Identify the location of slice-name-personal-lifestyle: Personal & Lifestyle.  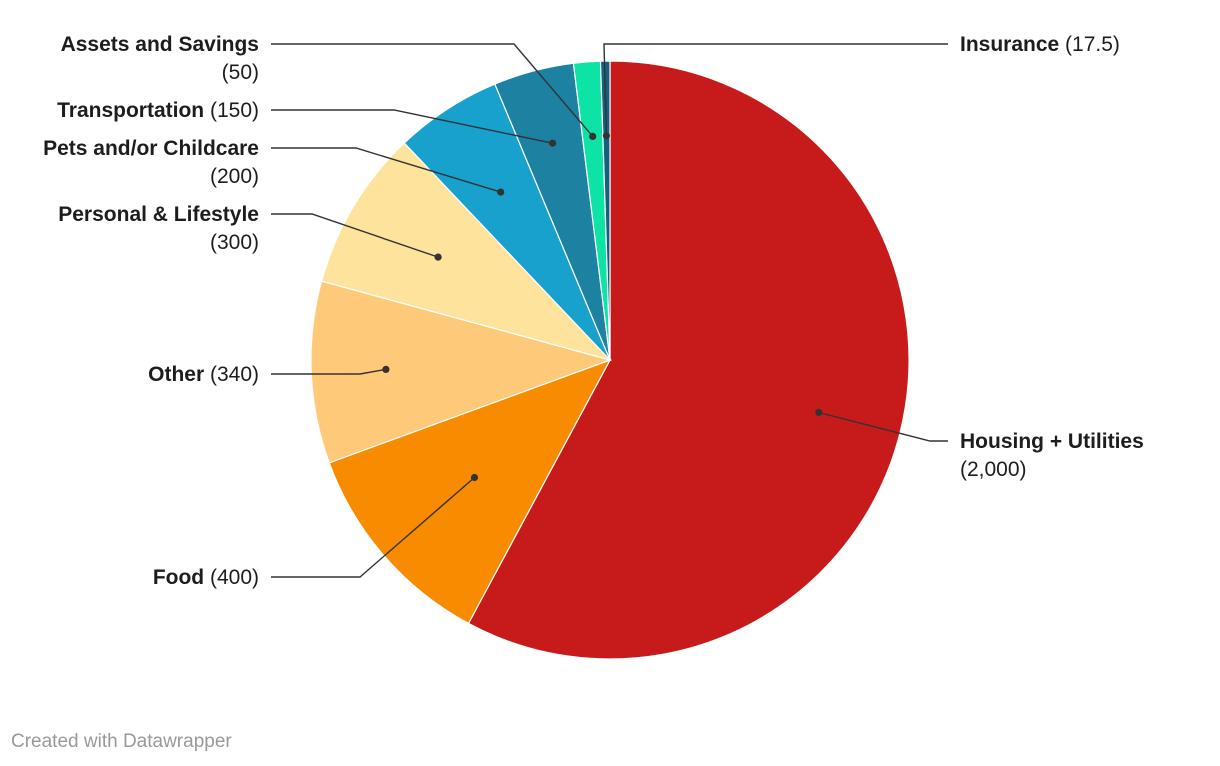
(158, 214).